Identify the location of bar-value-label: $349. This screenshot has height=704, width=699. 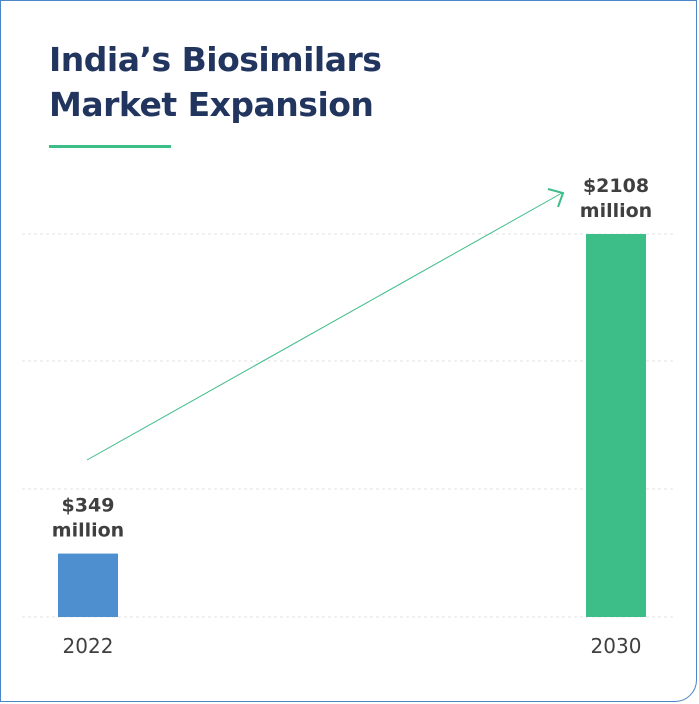
(88, 506).